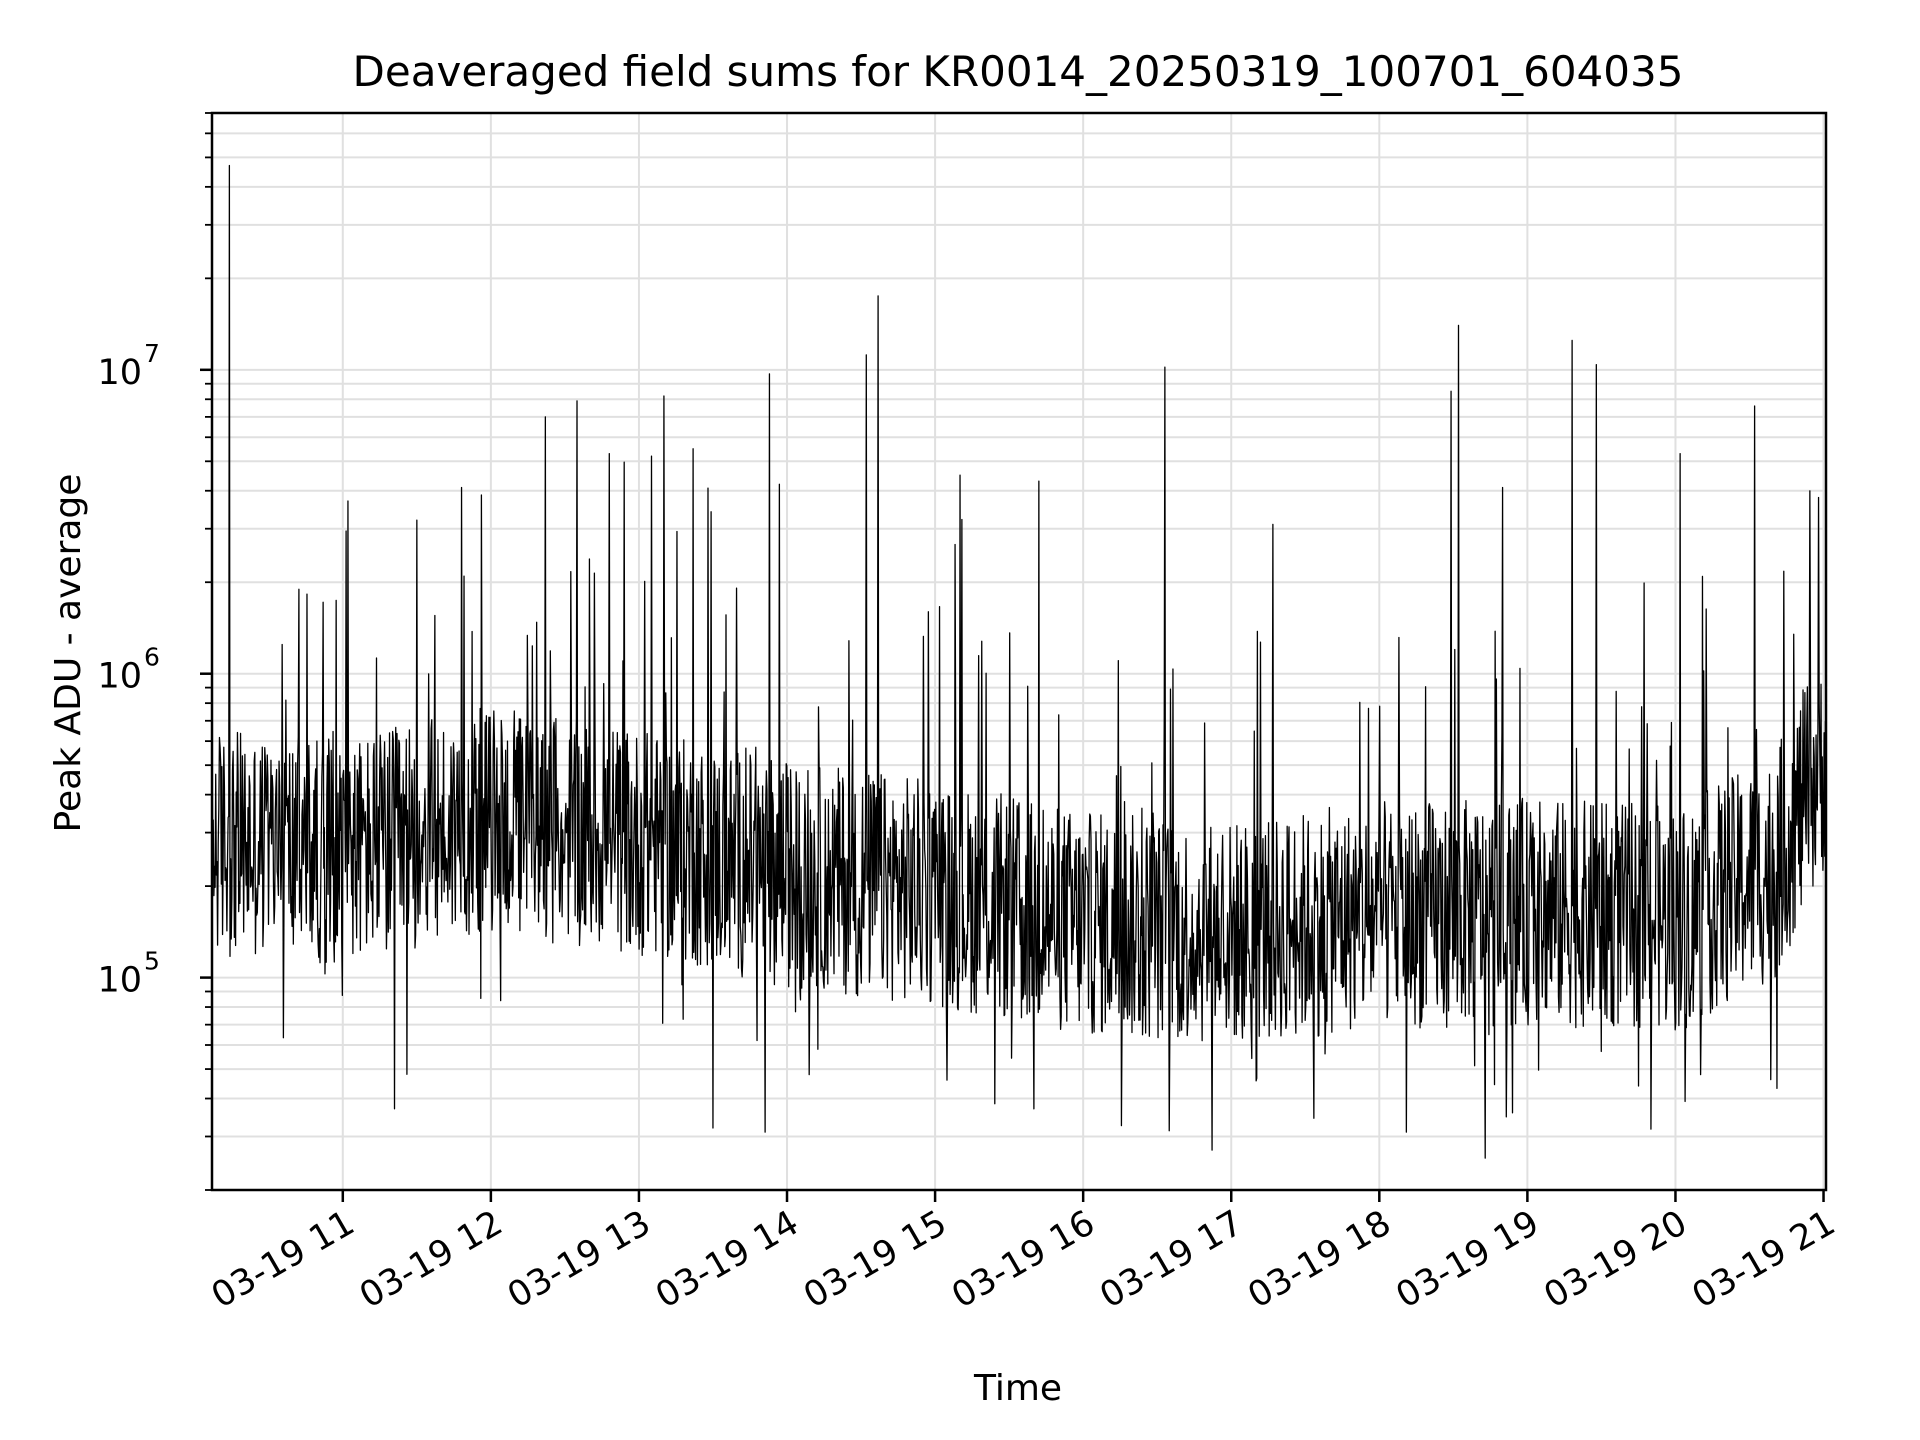 The height and width of the screenshot is (1440, 1920). Describe the element at coordinates (152, 657) in the screenshot. I see `y-tick-label-exponent: 6` at that location.